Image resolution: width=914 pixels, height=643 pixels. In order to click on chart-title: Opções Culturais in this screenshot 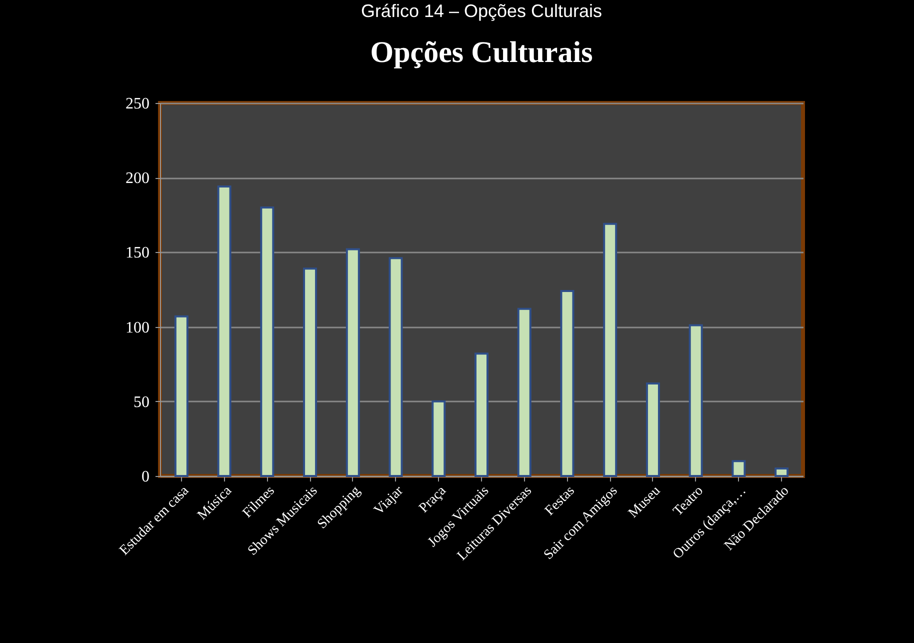, I will do `click(481, 52)`.